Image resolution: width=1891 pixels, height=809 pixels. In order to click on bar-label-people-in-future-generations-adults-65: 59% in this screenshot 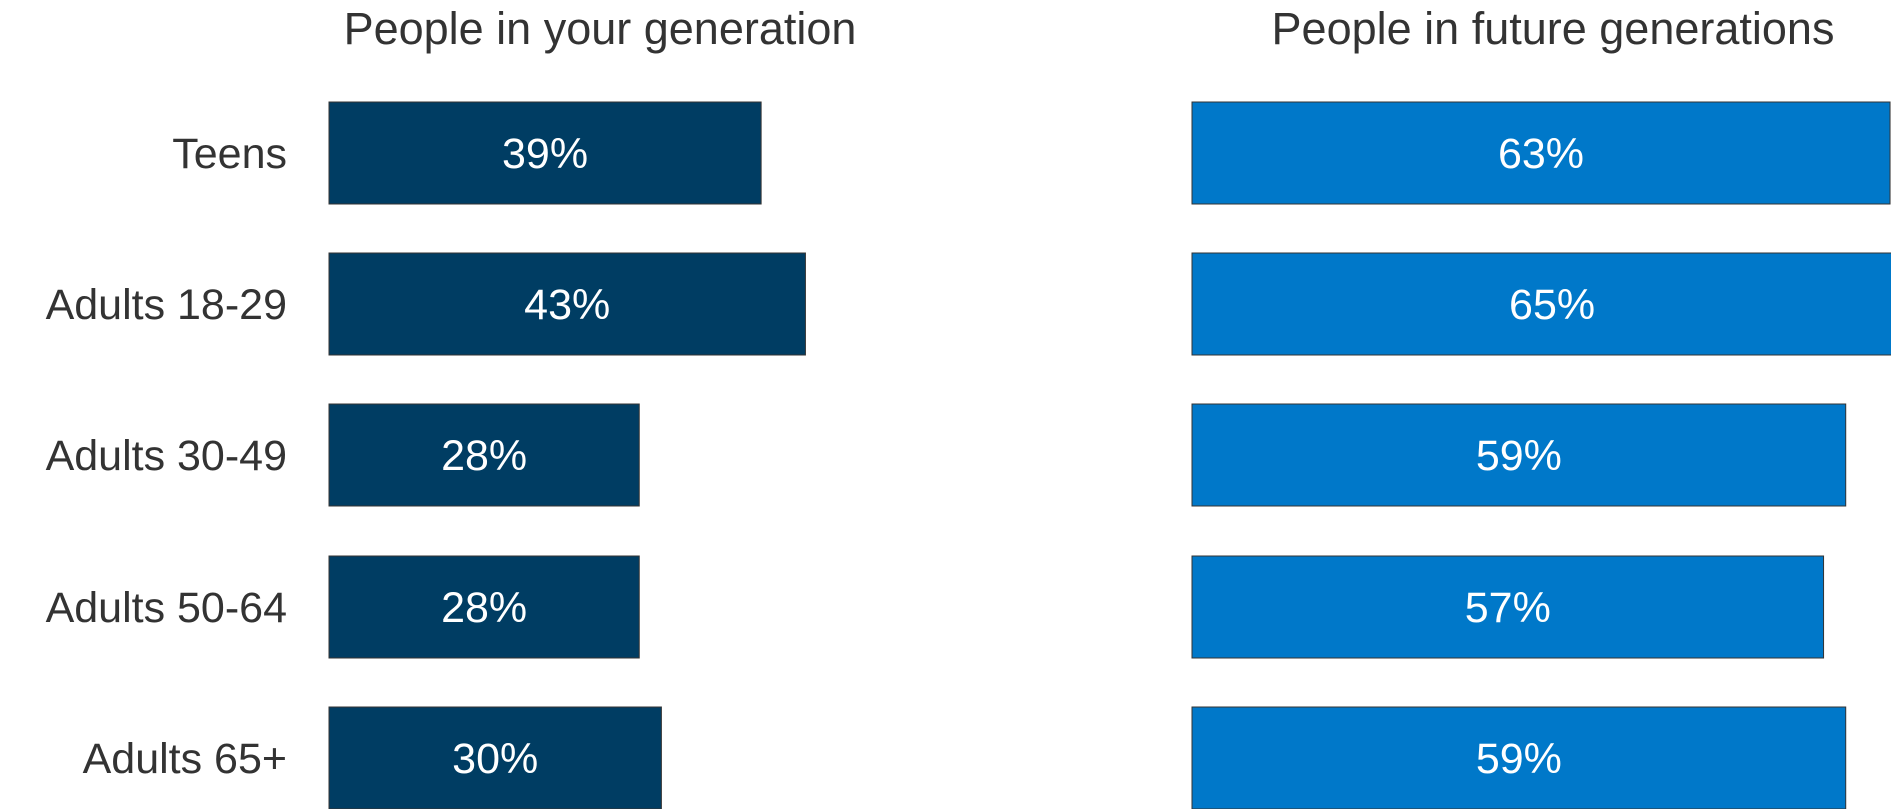, I will do `click(1519, 759)`.